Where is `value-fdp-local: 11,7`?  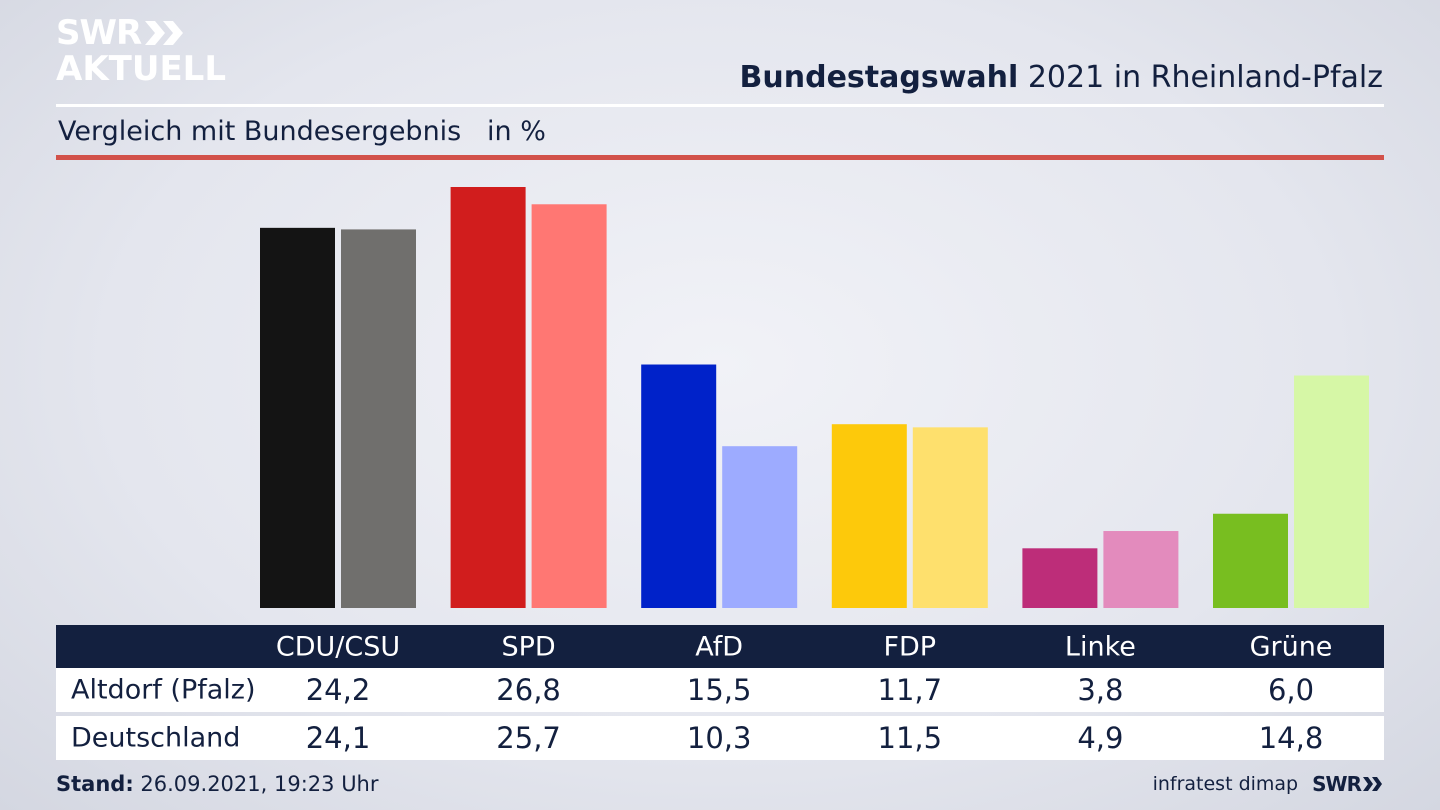 value-fdp-local: 11,7 is located at coordinates (910, 690).